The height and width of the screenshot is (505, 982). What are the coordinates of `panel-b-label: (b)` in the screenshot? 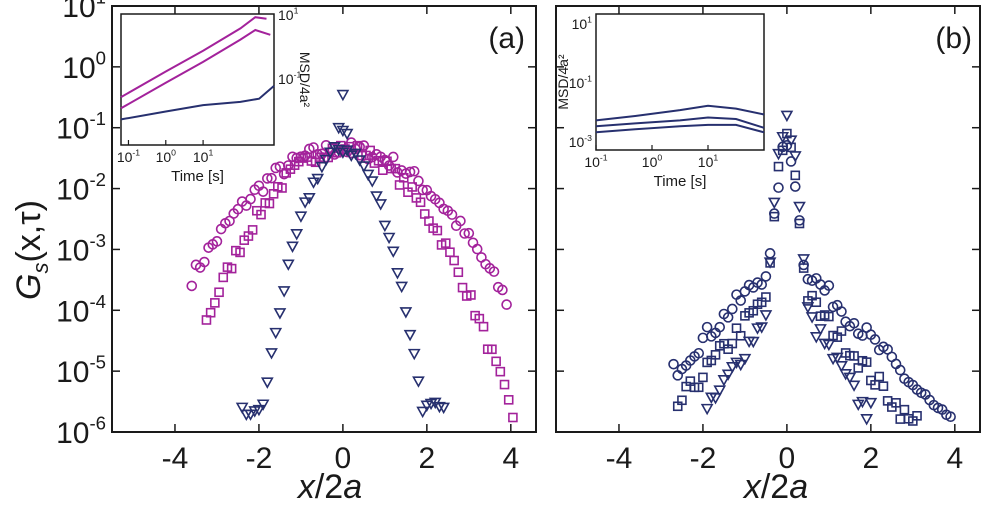 It's located at (953, 38).